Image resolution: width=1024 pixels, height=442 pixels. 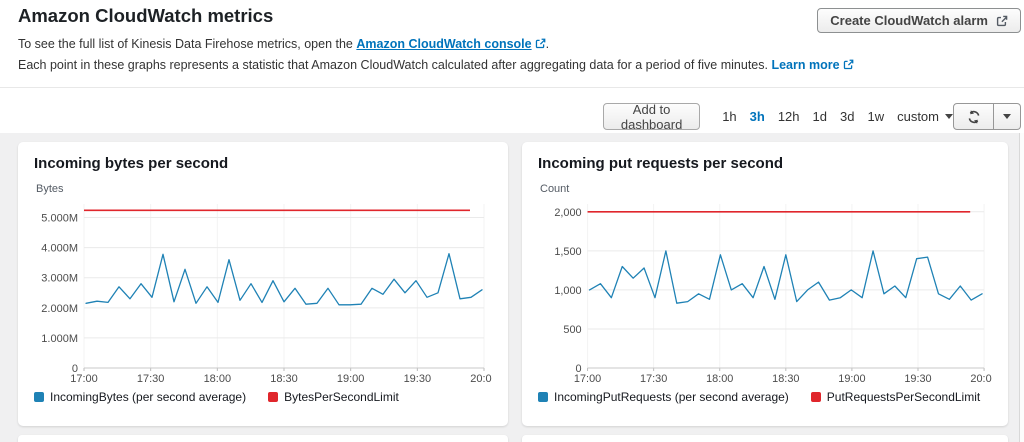 I want to click on time-range-1d: 1d, so click(x=819, y=116).